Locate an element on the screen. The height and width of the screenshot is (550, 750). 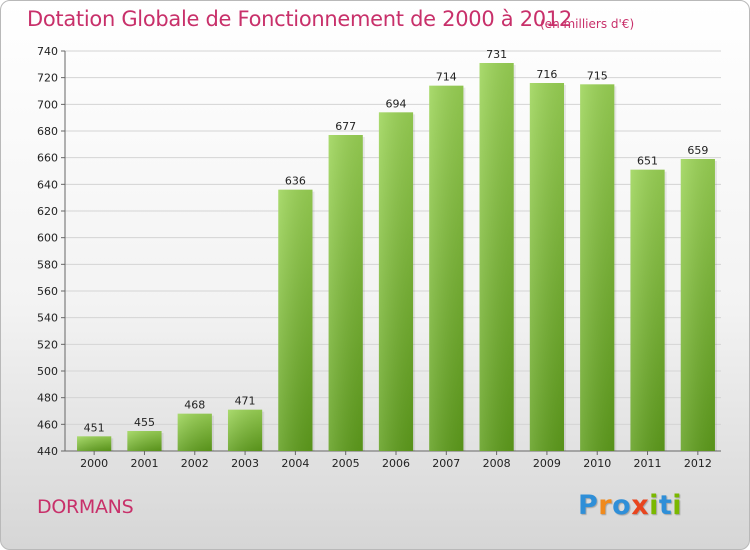
y-tick-label: 660 is located at coordinates (47, 158).